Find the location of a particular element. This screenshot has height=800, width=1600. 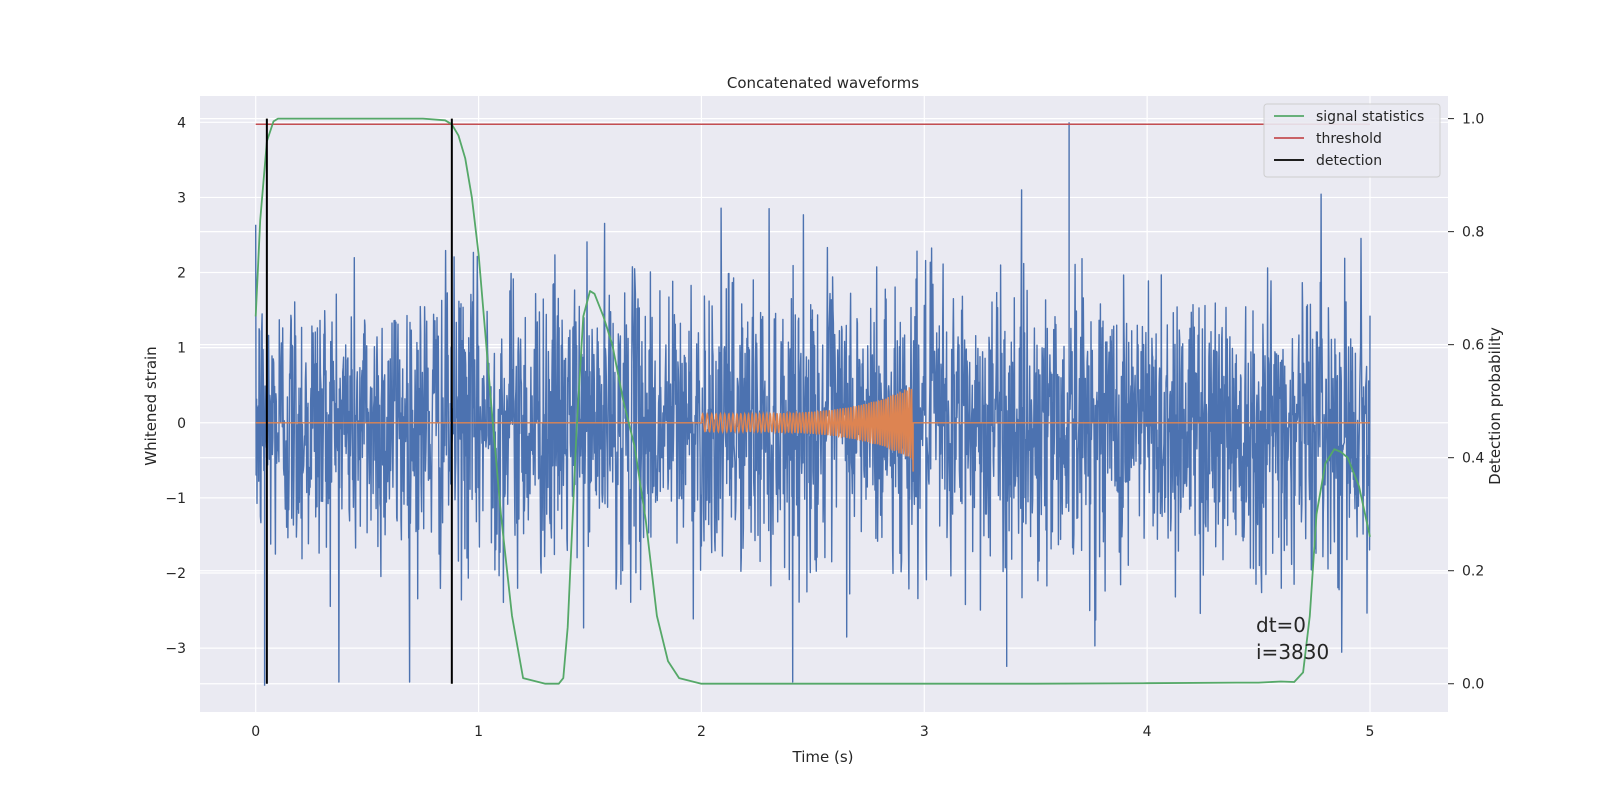

y-tick-label: 0 is located at coordinates (181, 424).